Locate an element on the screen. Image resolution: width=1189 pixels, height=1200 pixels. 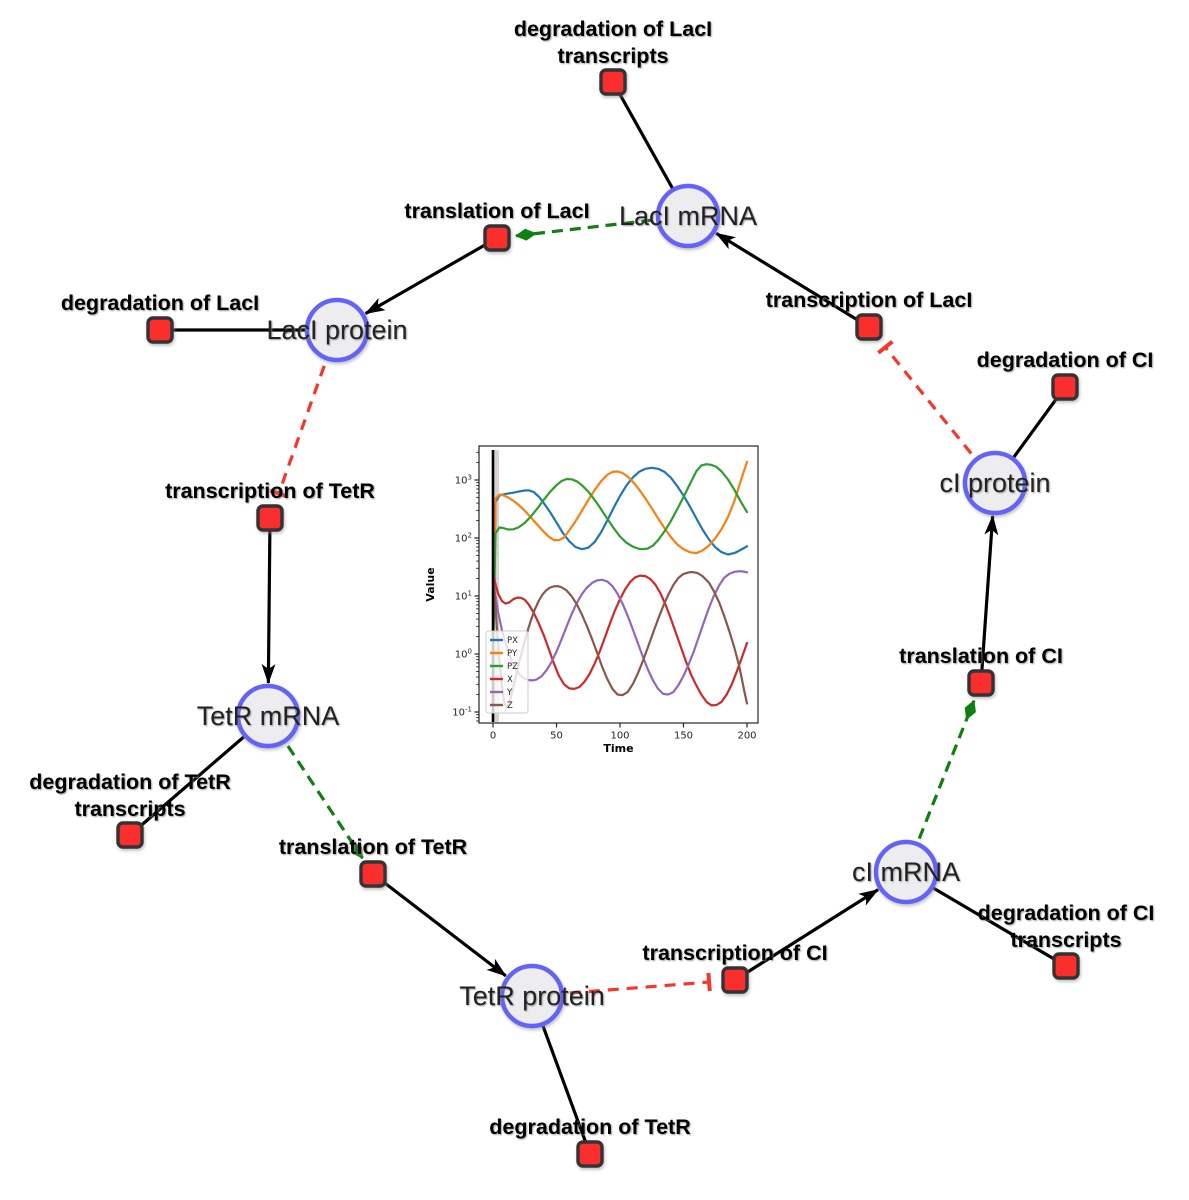
legend-label-Y: Y is located at coordinates (509, 693).